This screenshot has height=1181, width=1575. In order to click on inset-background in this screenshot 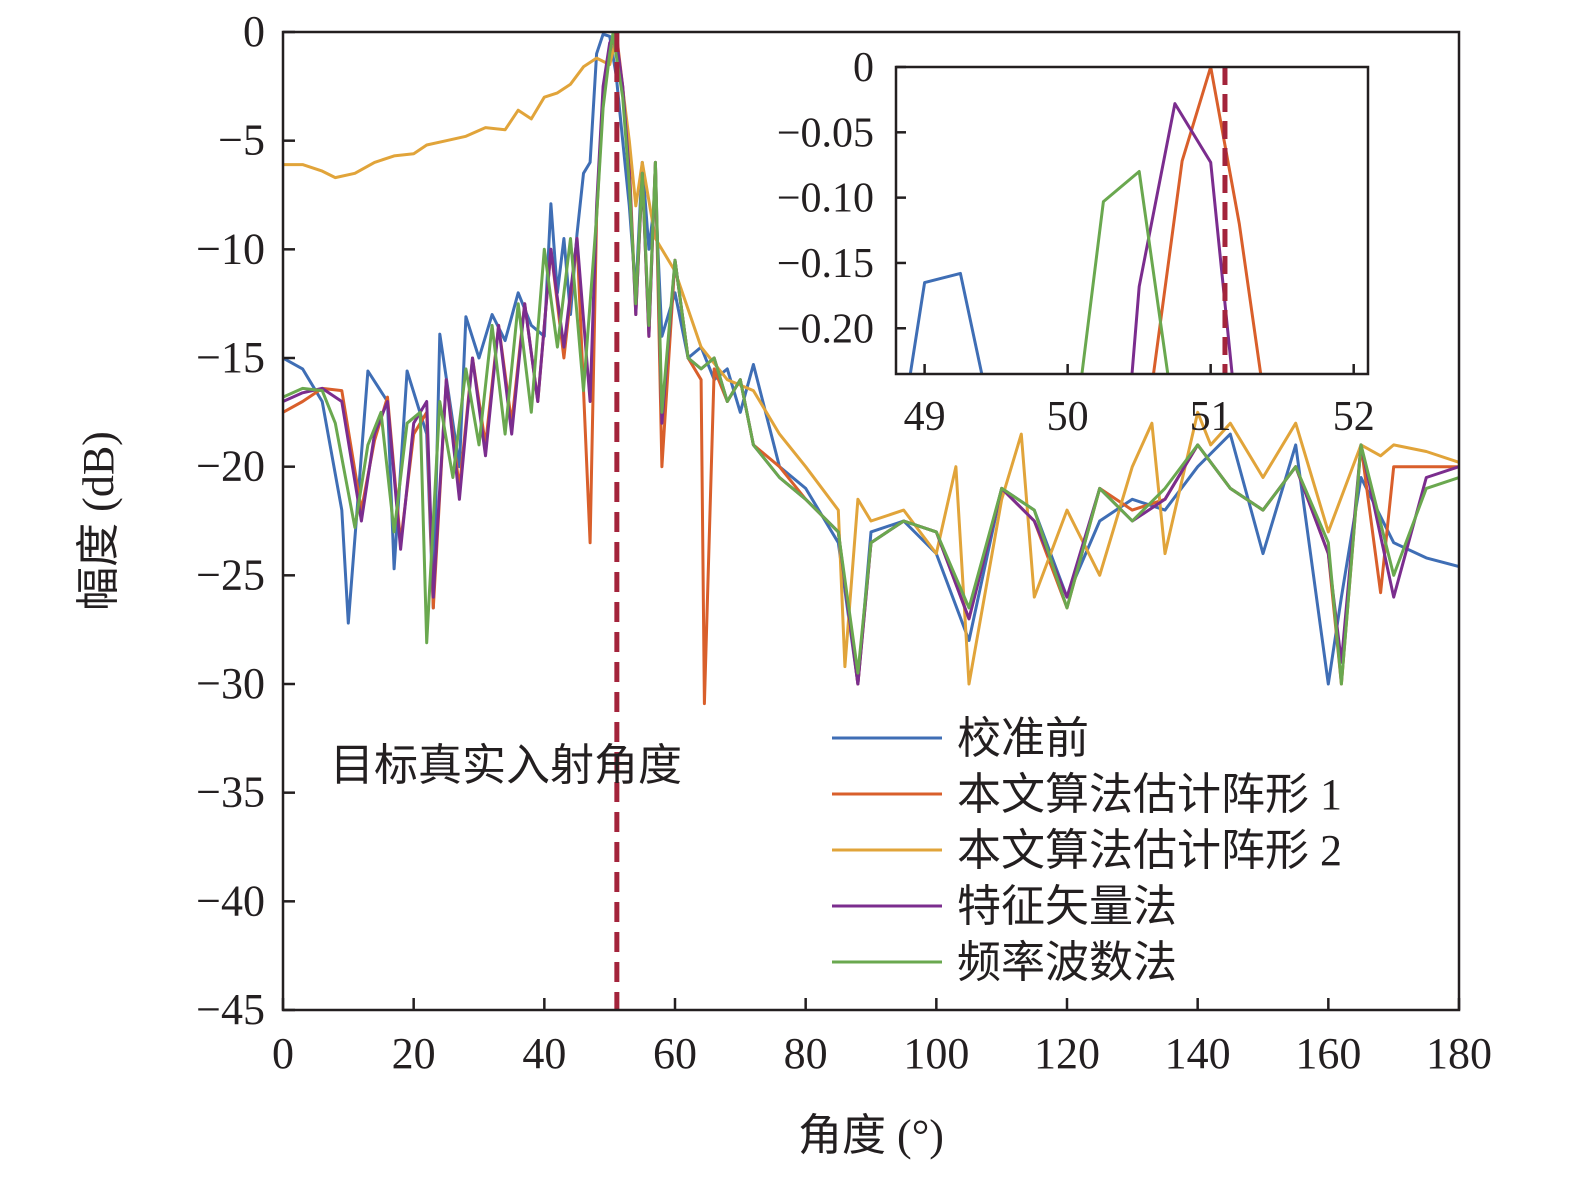, I will do `click(1132, 220)`.